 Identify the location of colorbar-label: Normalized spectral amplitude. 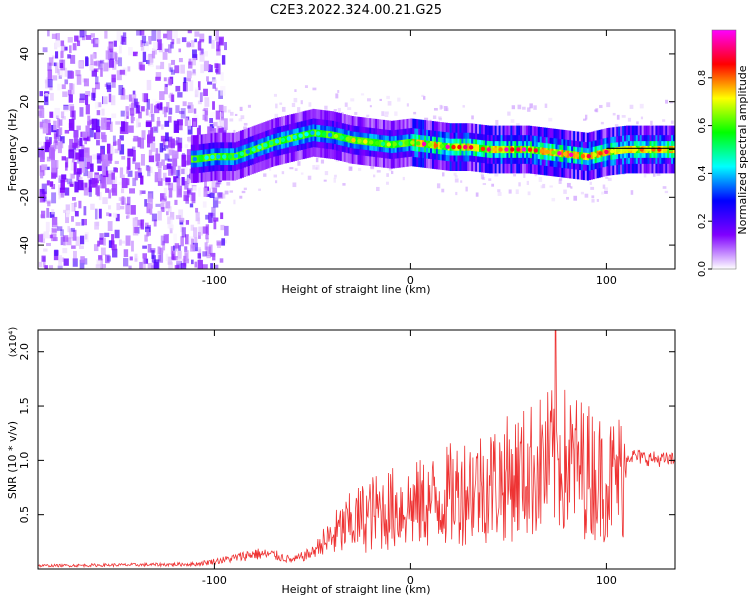
(742, 149).